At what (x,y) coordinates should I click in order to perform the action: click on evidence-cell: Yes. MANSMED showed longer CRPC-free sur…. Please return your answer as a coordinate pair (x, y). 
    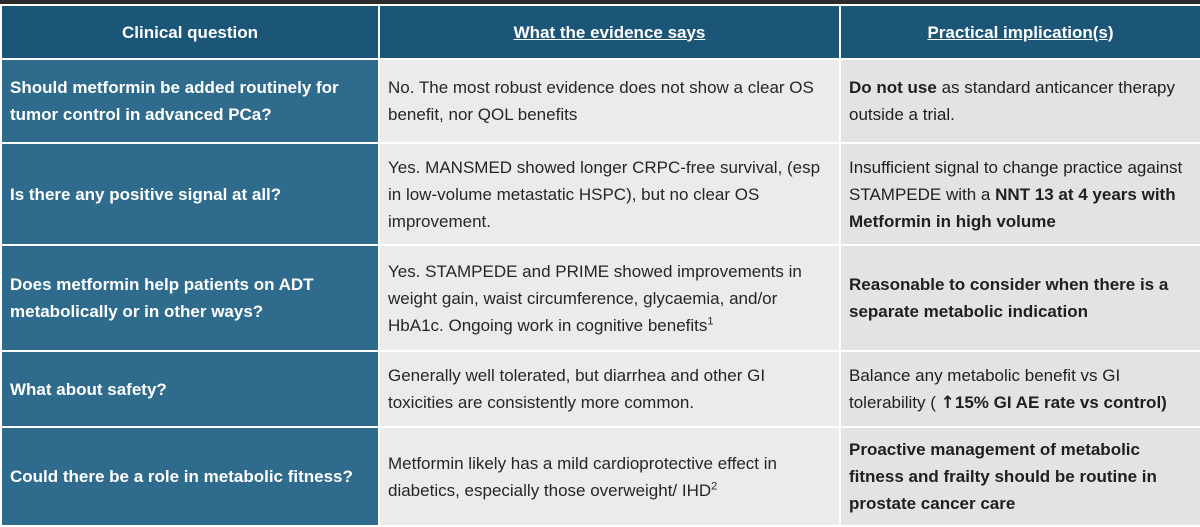
    Looking at the image, I should click on (609, 194).